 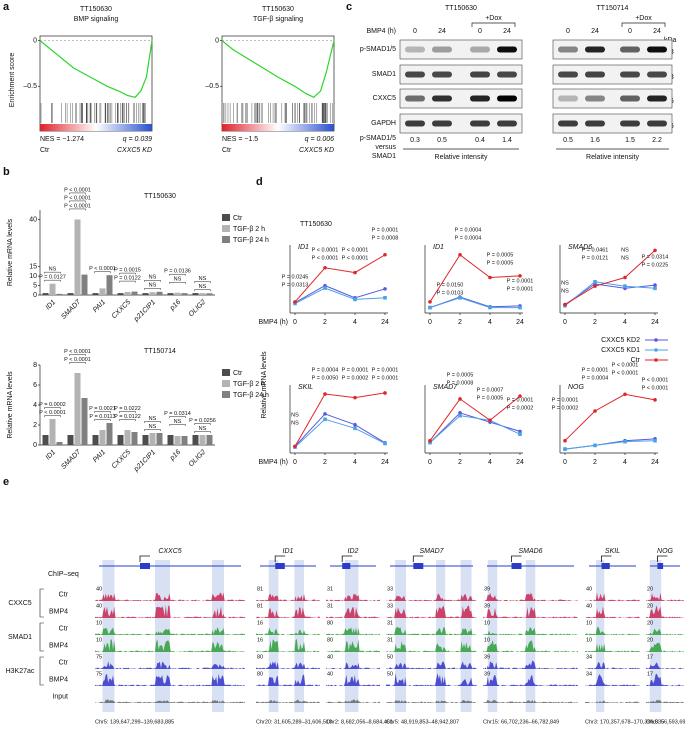 I want to click on p-value-label: P = 0.0103, so click(x=450, y=293).